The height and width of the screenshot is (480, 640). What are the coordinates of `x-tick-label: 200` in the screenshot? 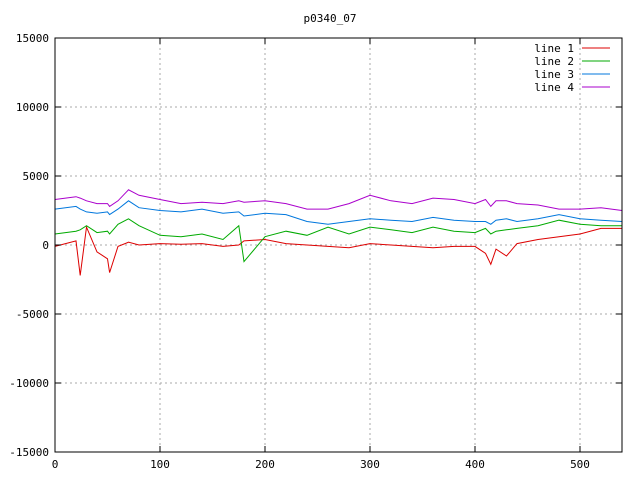 It's located at (265, 464).